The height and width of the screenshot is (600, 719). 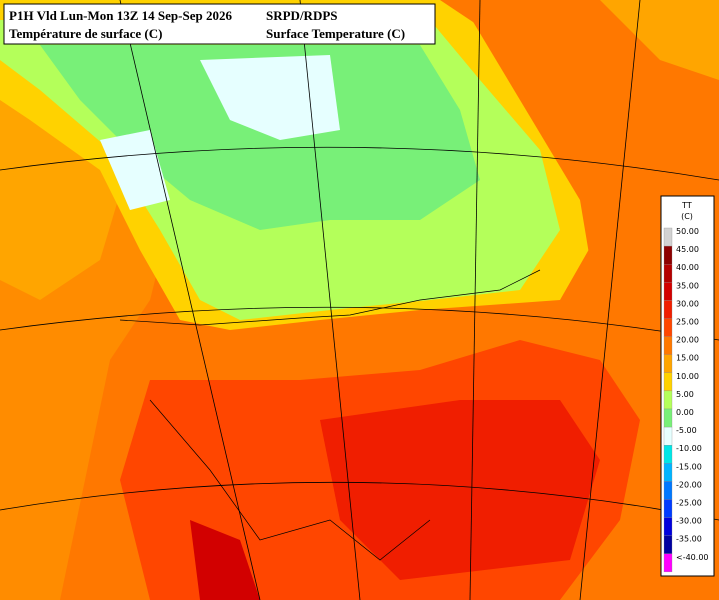 I want to click on legend-label: -25.00, so click(x=689, y=503).